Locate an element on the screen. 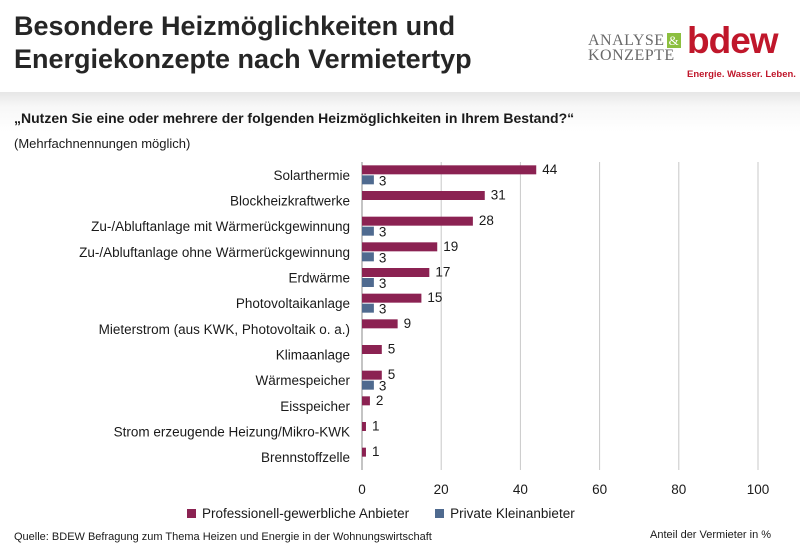 This screenshot has width=800, height=551. survey-subquestion: (Mehrfachnennungen möglich) is located at coordinates (102, 143).